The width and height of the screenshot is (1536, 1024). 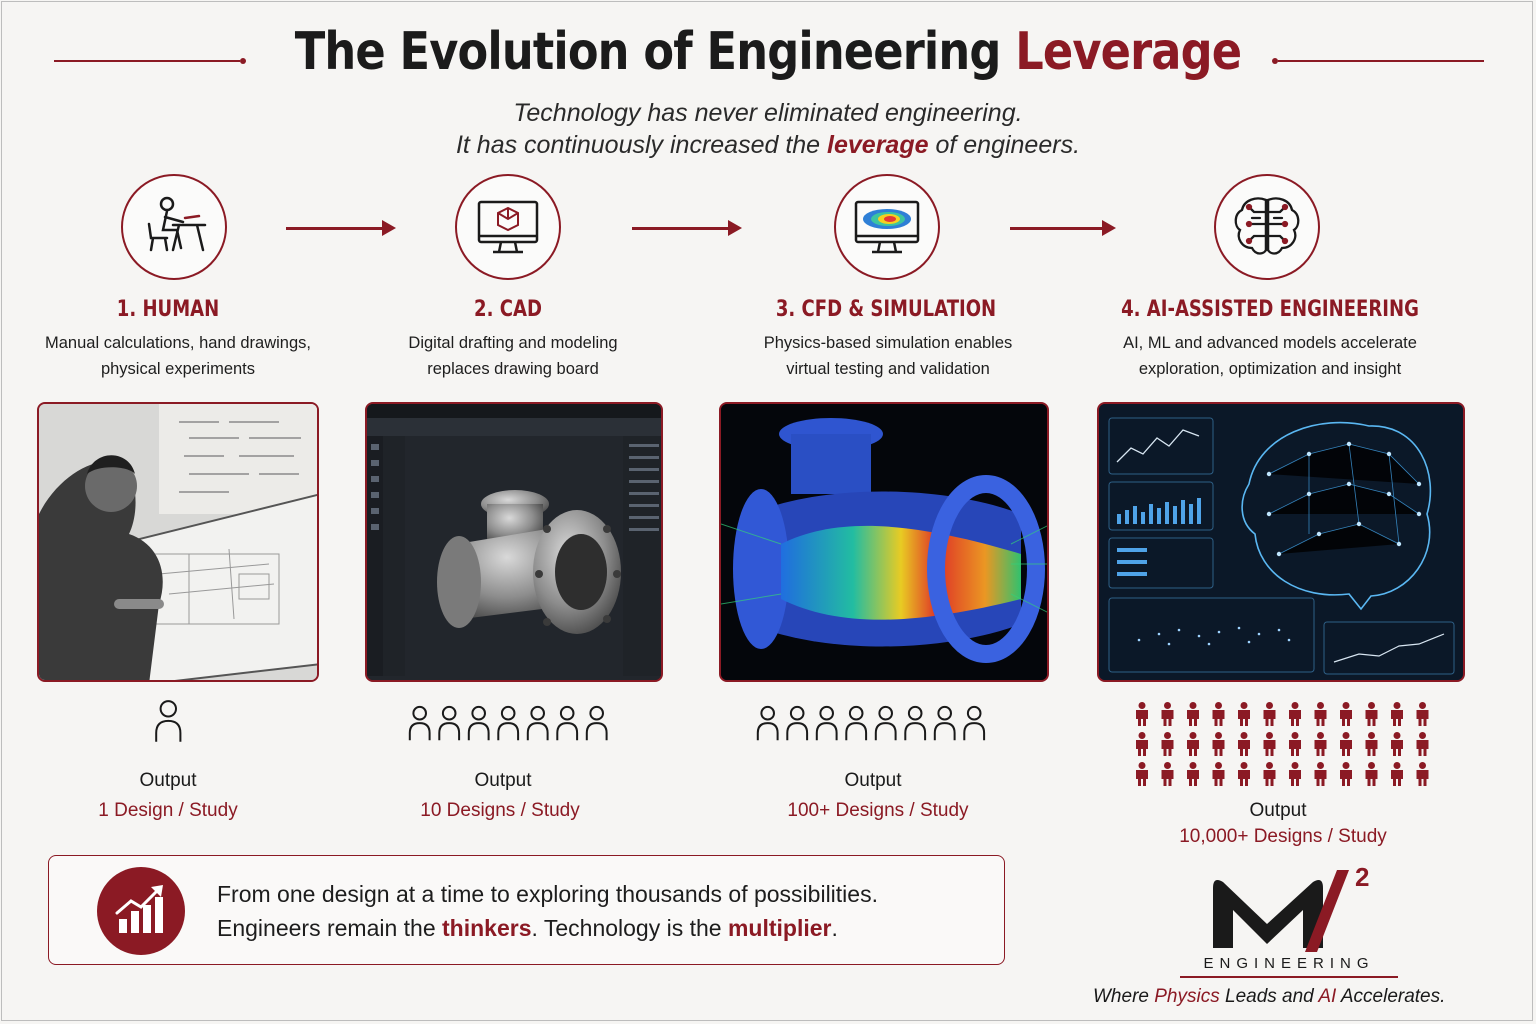 I want to click on step-1-output-value: 1 Design / Study, so click(x=168, y=810).